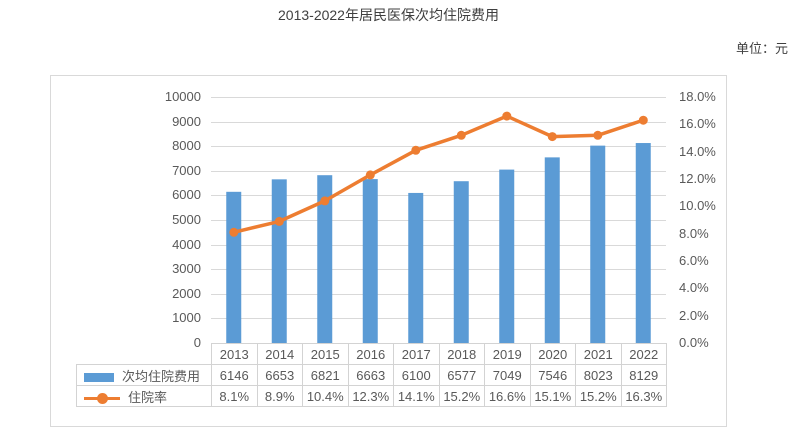  I want to click on rate-value-cell: 14.1%, so click(416, 396).